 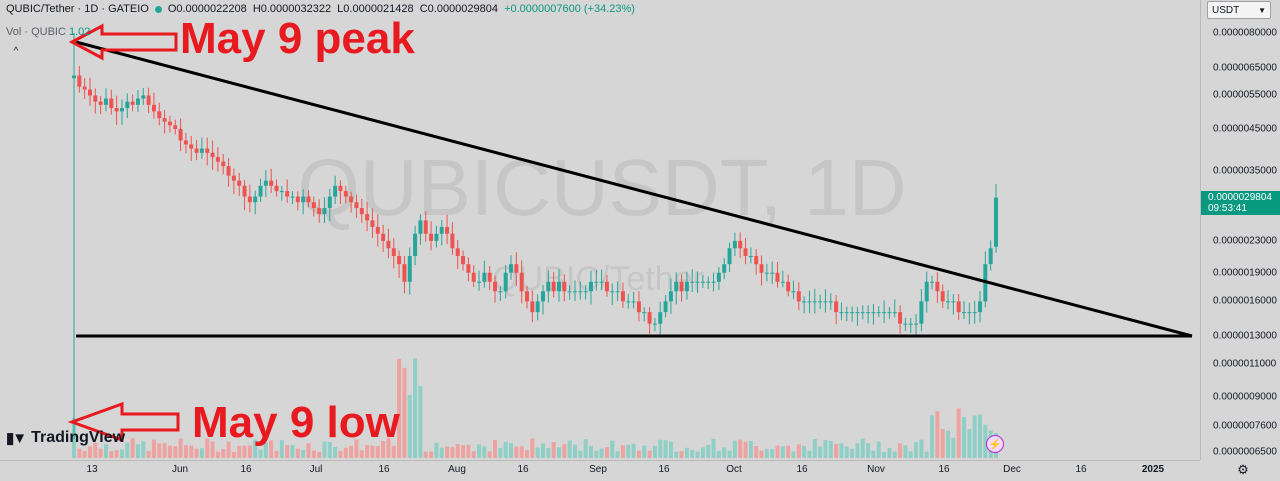 What do you see at coordinates (79, 32) in the screenshot?
I see `volume-value: 1.02` at bounding box center [79, 32].